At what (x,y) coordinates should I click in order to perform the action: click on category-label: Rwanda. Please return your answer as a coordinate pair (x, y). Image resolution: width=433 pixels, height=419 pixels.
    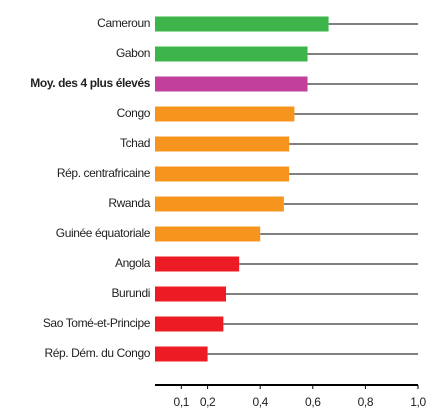
    Looking at the image, I should click on (129, 203).